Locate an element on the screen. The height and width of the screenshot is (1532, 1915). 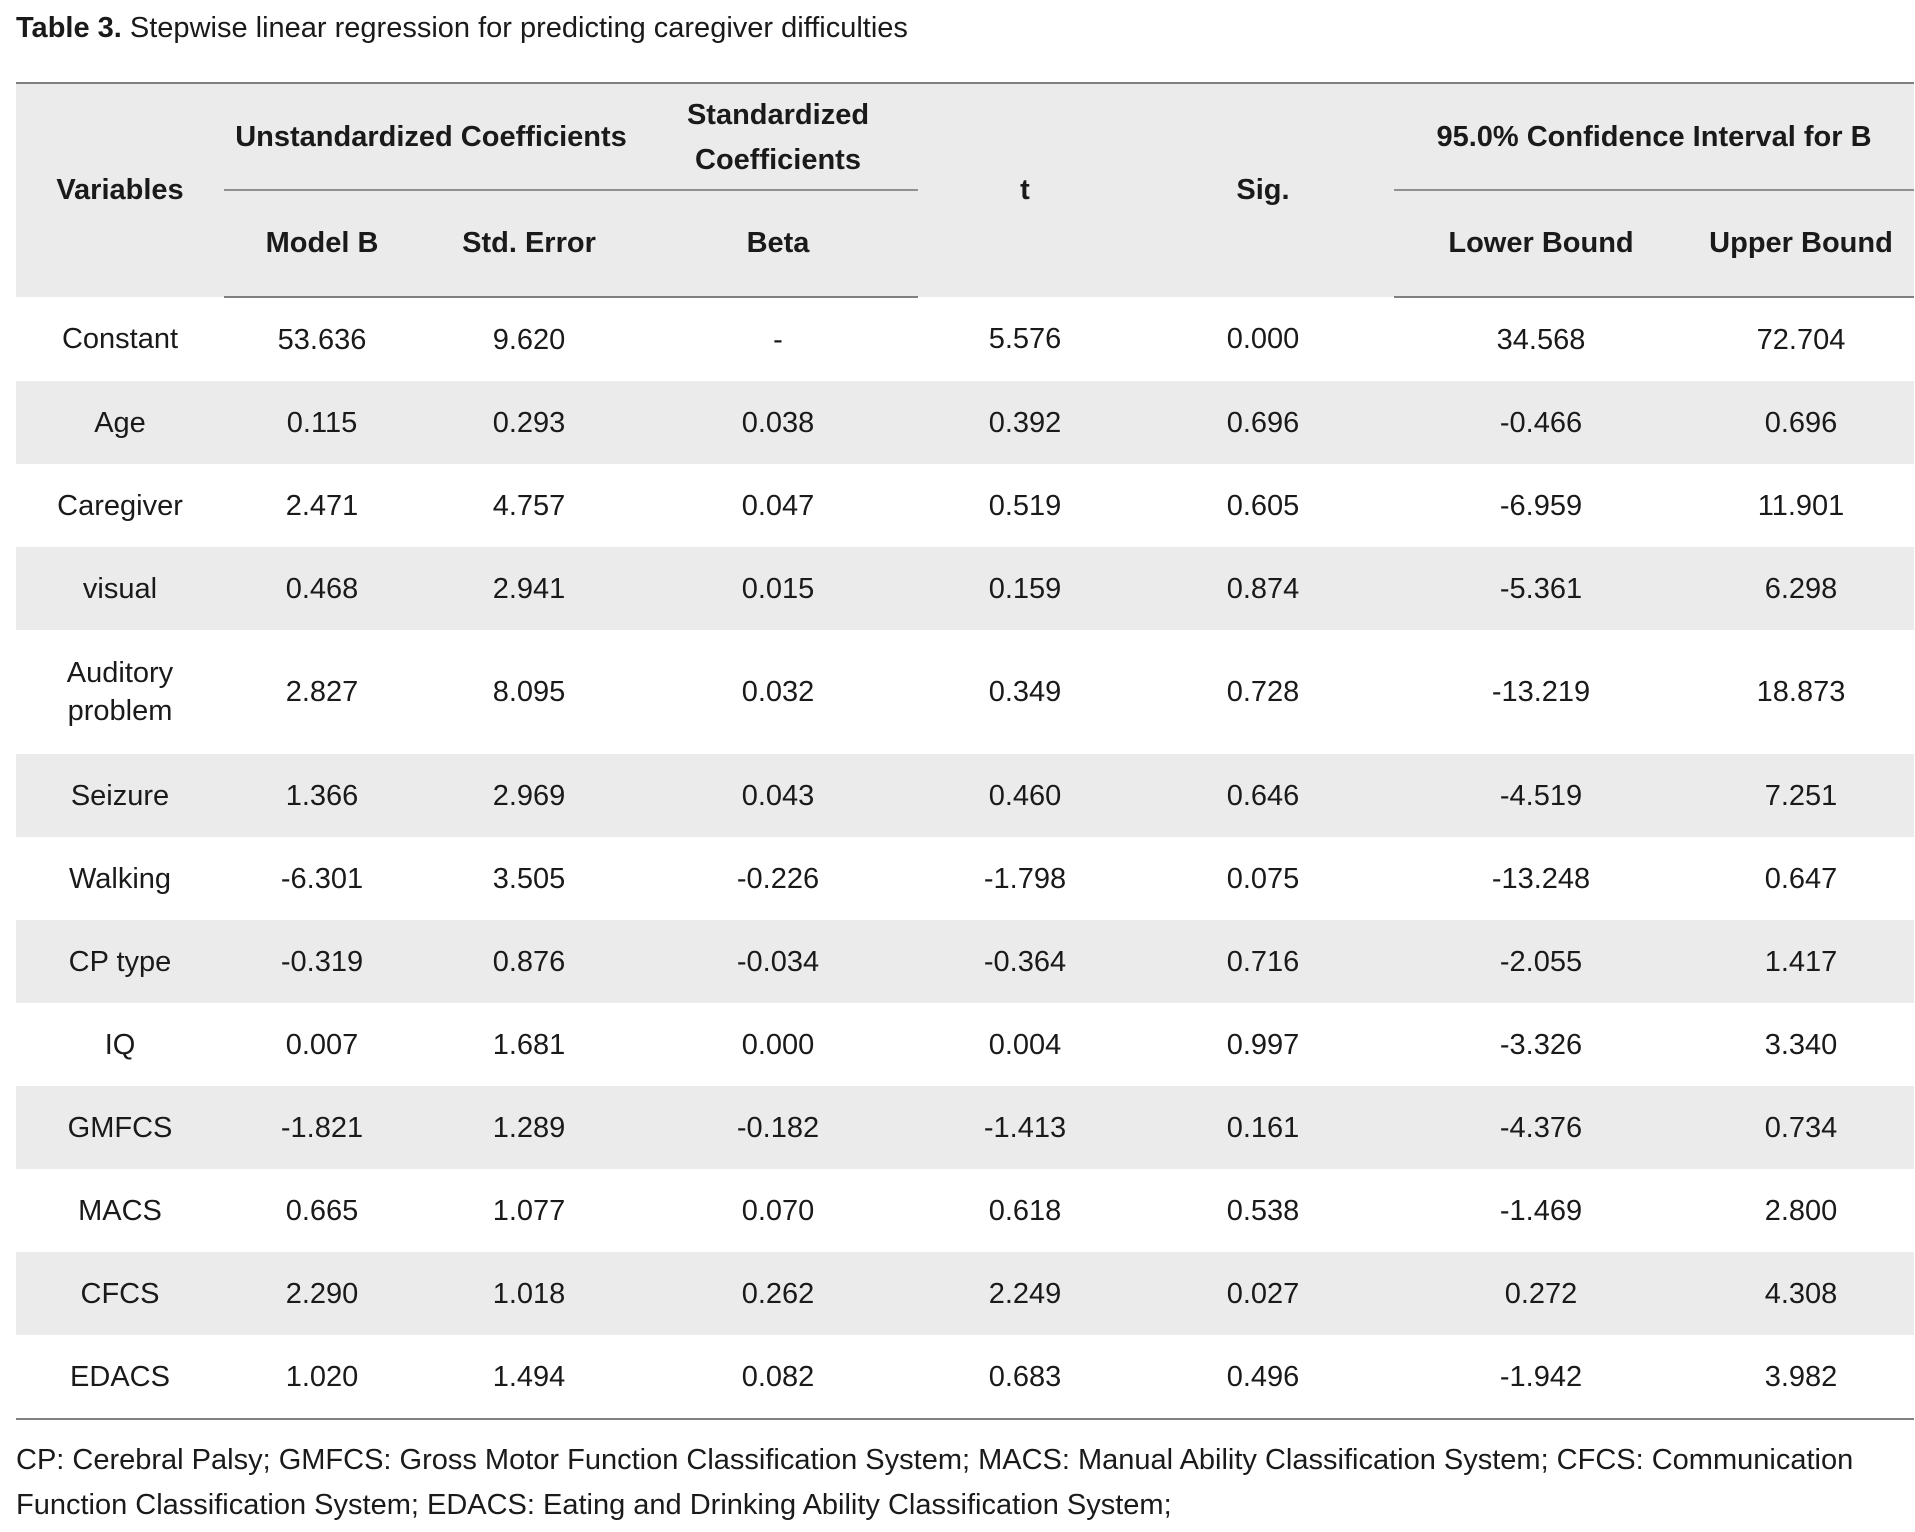
cell-t: 0.392 is located at coordinates (1025, 422).